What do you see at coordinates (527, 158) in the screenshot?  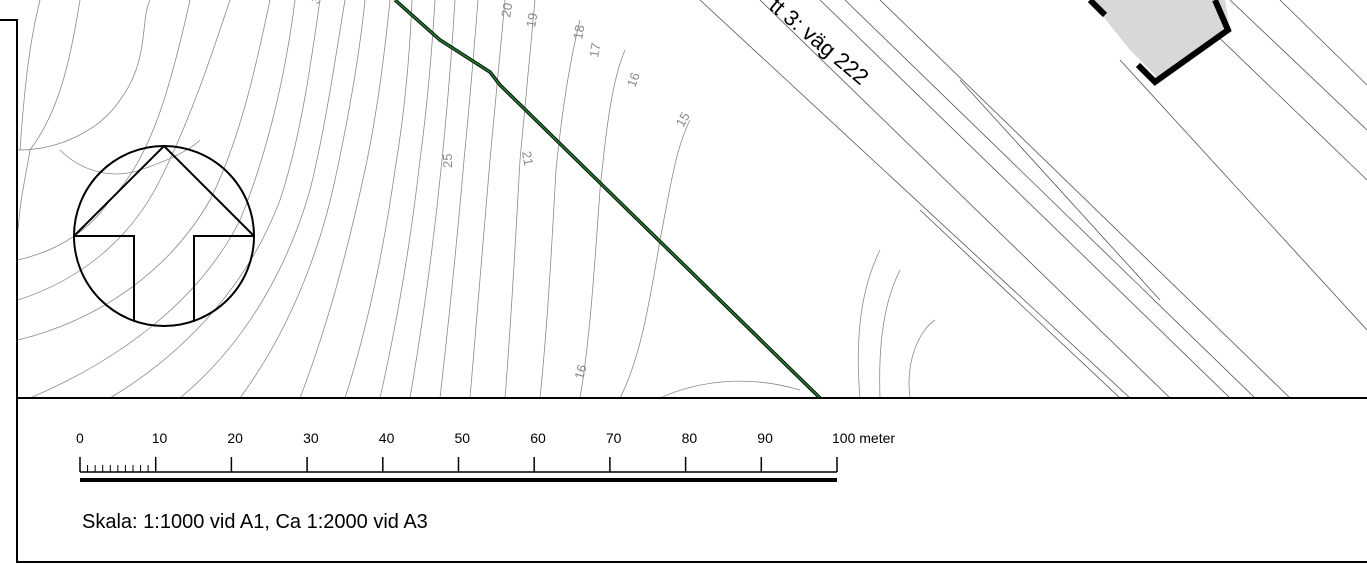 I see `contour-label: 21` at bounding box center [527, 158].